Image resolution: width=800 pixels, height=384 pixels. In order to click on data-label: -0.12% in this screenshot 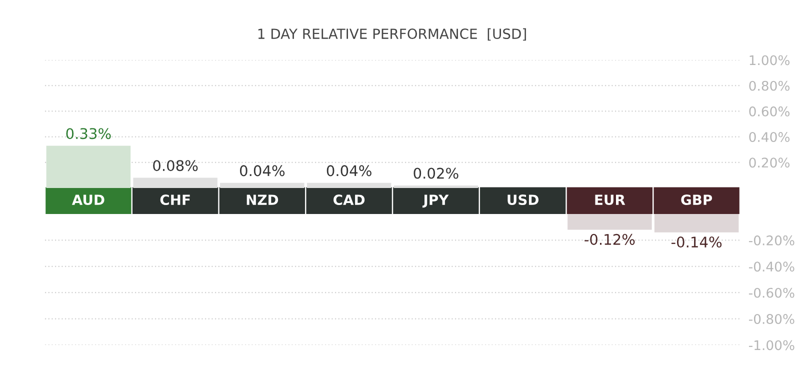, I will do `click(609, 239)`.